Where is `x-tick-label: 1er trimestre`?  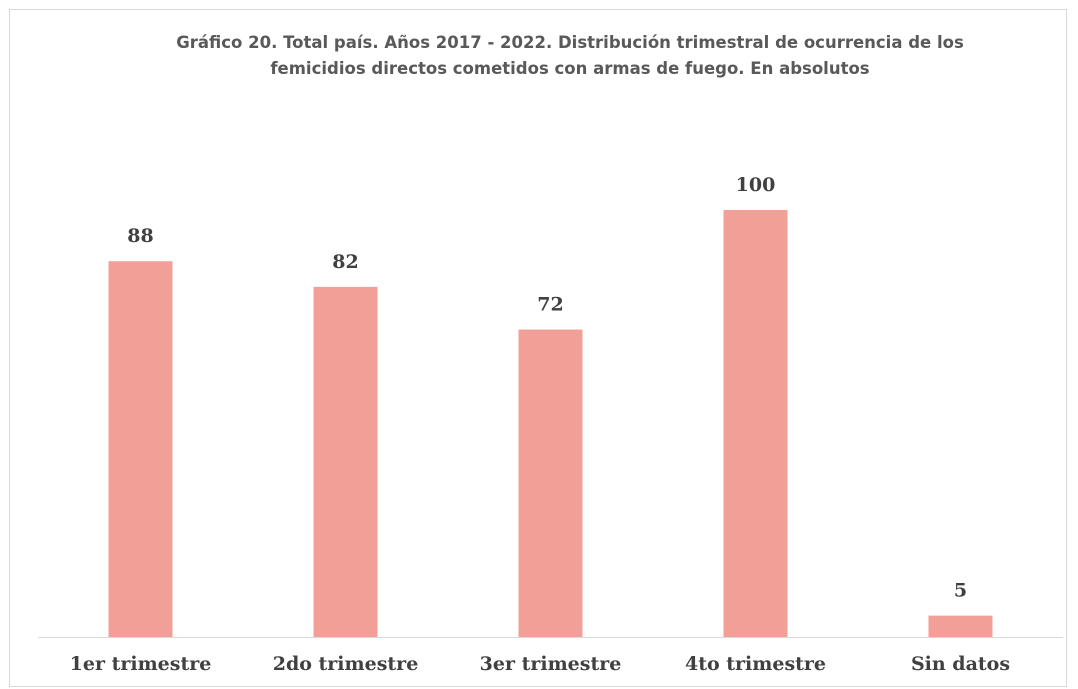
x-tick-label: 1er trimestre is located at coordinates (141, 664).